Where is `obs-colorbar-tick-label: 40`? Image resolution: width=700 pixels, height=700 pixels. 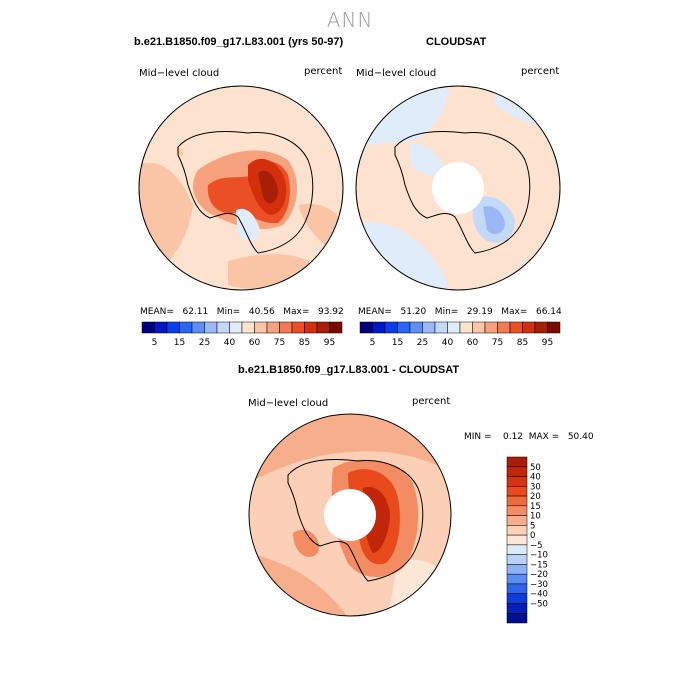
obs-colorbar-tick-label: 40 is located at coordinates (448, 343).